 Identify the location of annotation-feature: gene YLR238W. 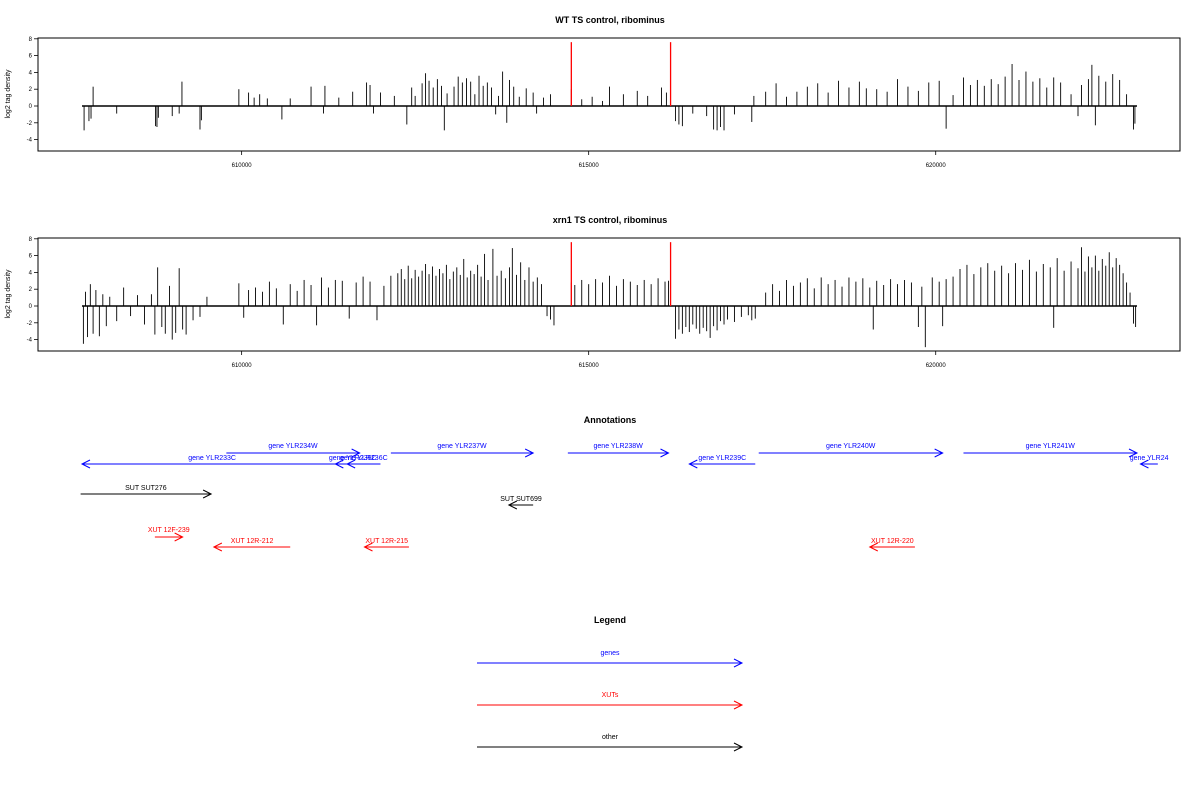
(618, 450).